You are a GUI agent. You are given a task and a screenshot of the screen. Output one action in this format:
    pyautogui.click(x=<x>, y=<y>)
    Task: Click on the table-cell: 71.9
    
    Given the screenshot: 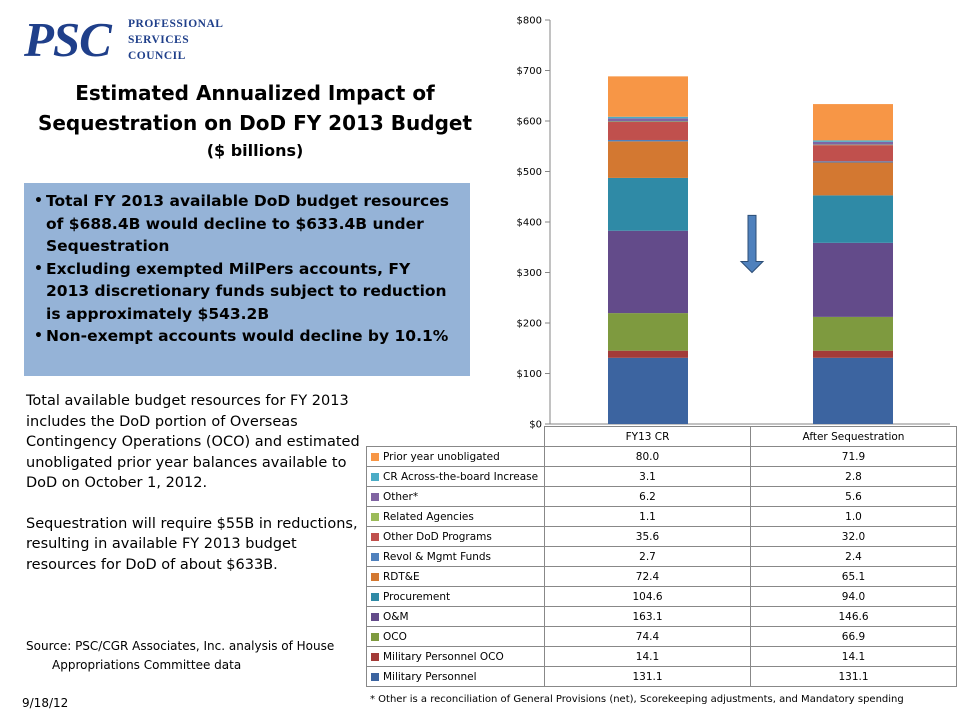 What is the action you would take?
    pyautogui.click(x=853, y=456)
    